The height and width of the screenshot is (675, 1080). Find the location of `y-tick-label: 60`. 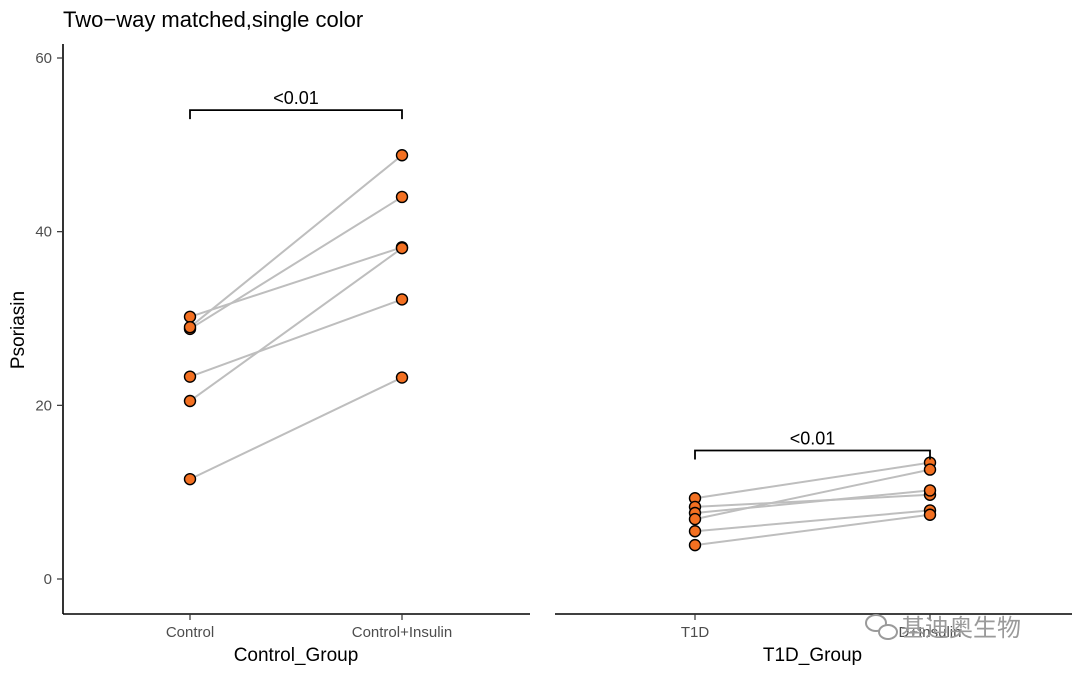

y-tick-label: 60 is located at coordinates (43, 58).